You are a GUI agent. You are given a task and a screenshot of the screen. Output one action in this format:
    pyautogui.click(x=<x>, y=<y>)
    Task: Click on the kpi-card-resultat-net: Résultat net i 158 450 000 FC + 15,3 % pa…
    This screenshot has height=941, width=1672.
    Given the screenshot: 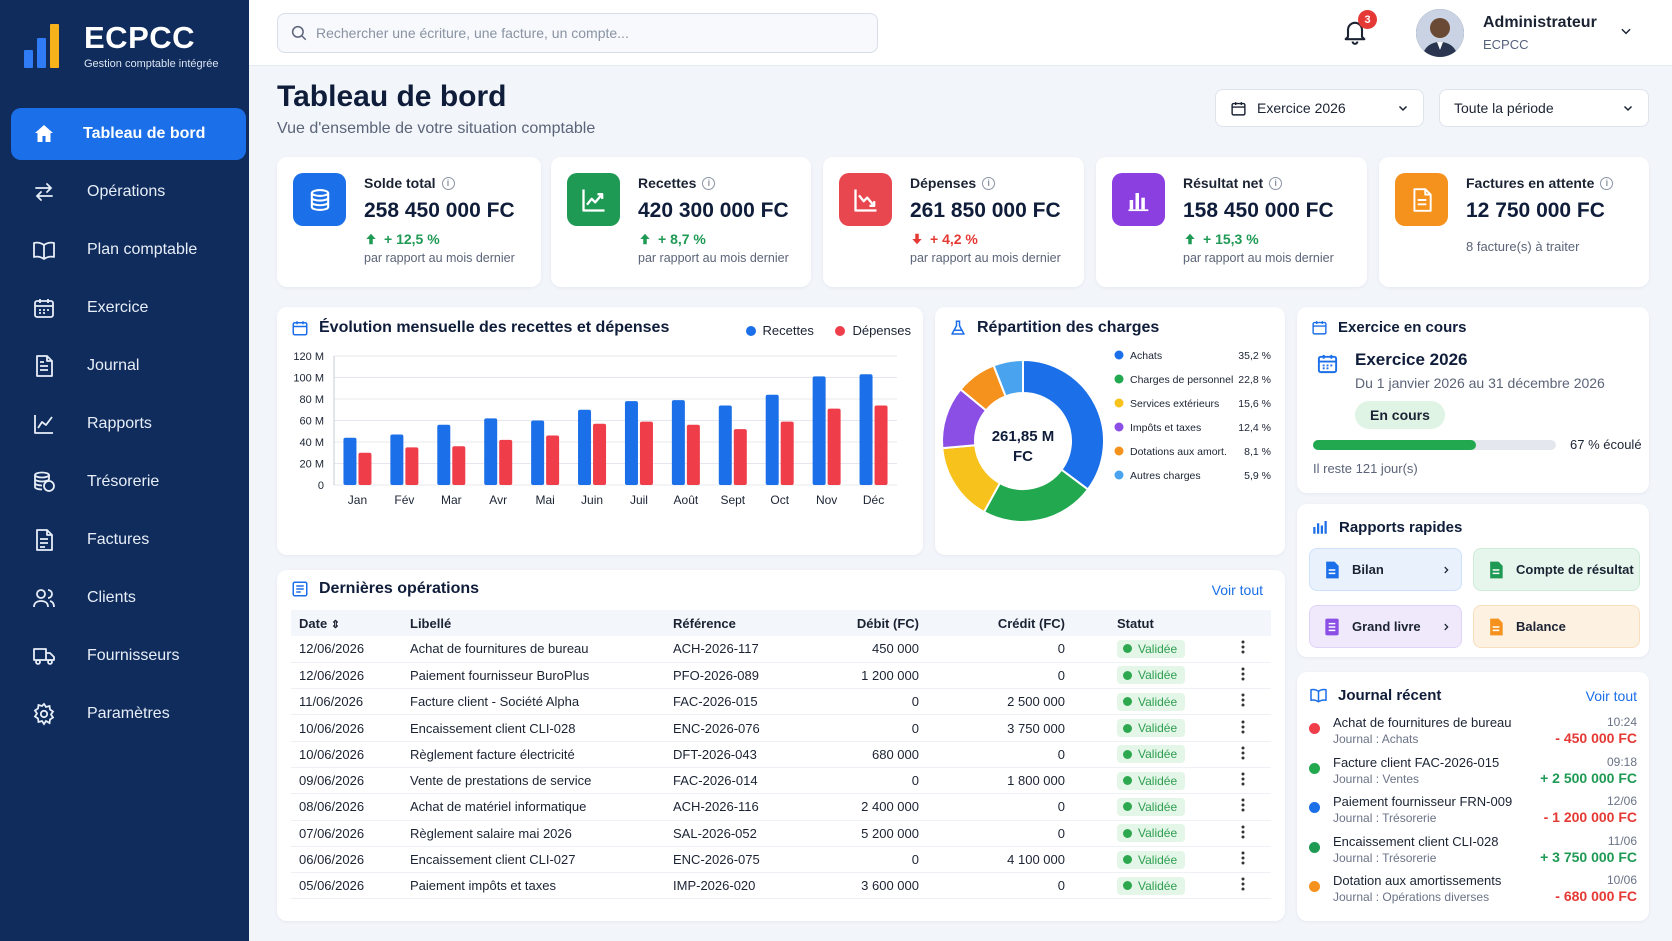 What is the action you would take?
    pyautogui.click(x=1231, y=222)
    